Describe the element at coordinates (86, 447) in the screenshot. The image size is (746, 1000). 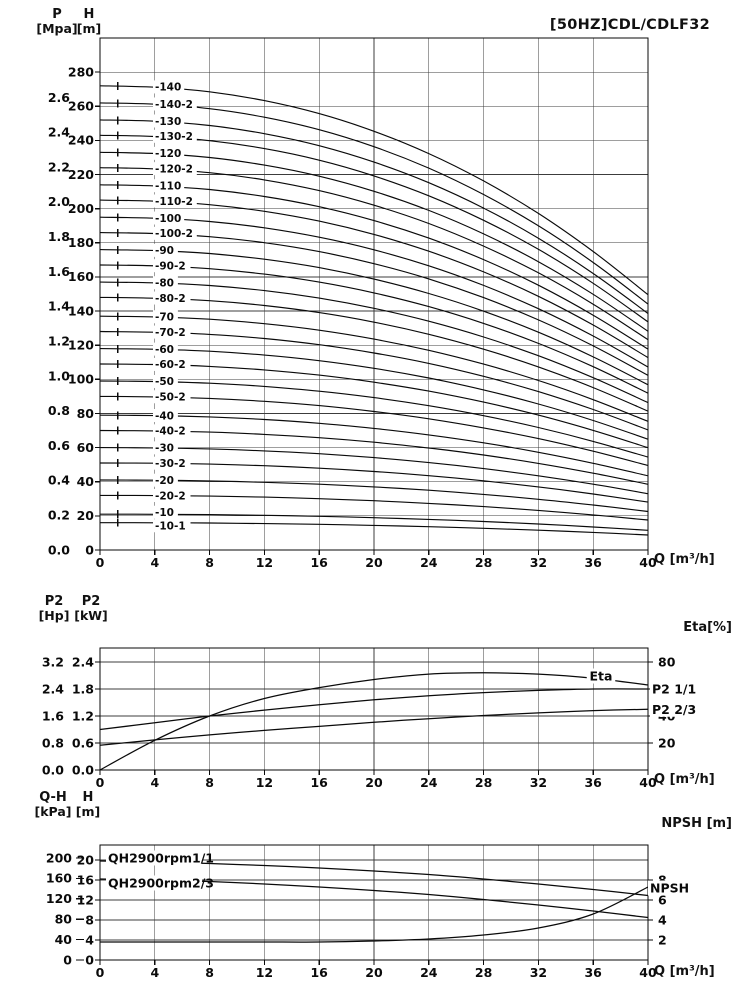
I see `h-tick-60: 60` at that location.